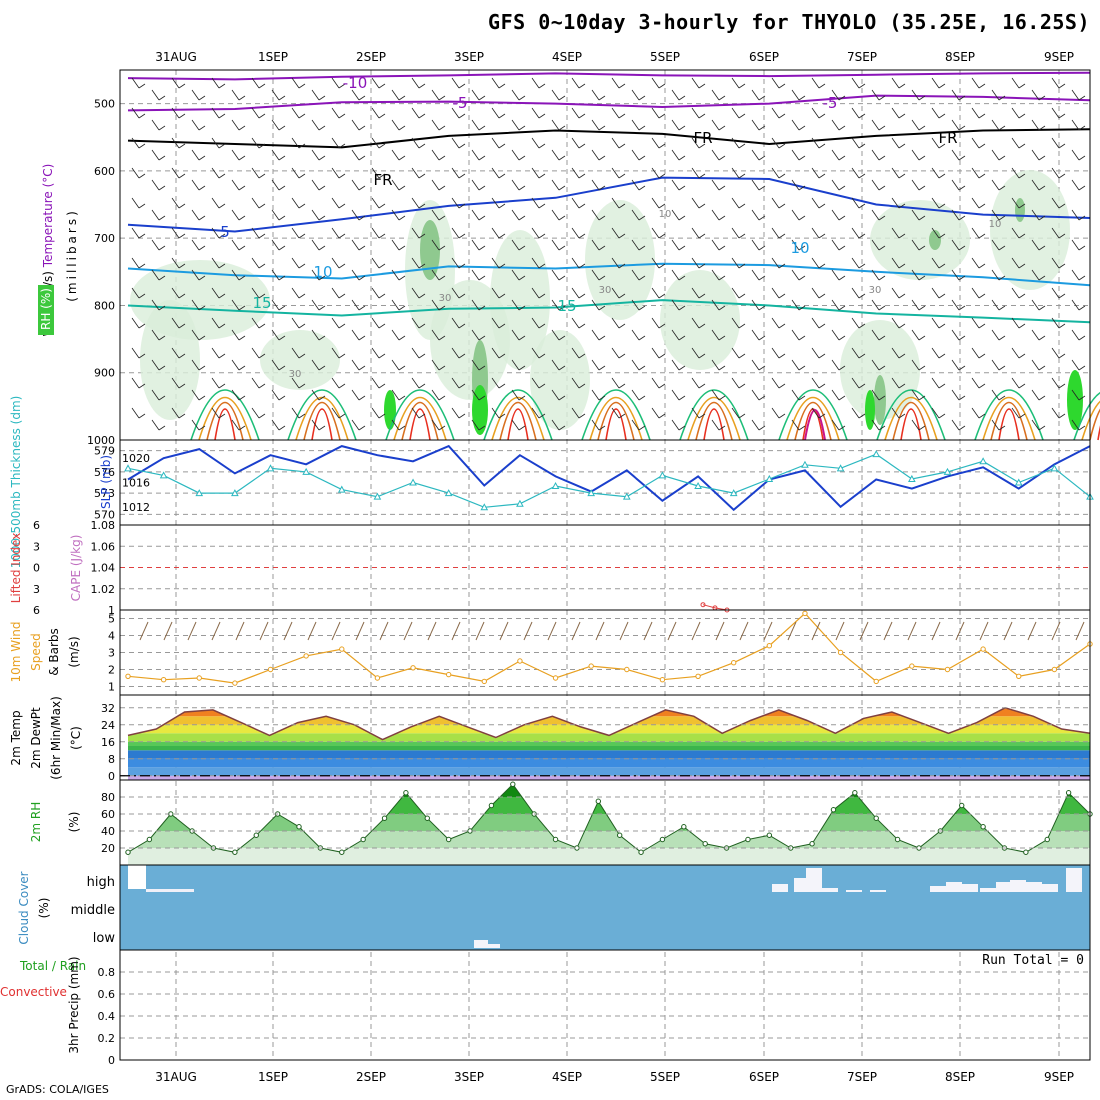  Describe the element at coordinates (371, 1077) in the screenshot. I see `date-label-bottom: 2SEP` at that location.